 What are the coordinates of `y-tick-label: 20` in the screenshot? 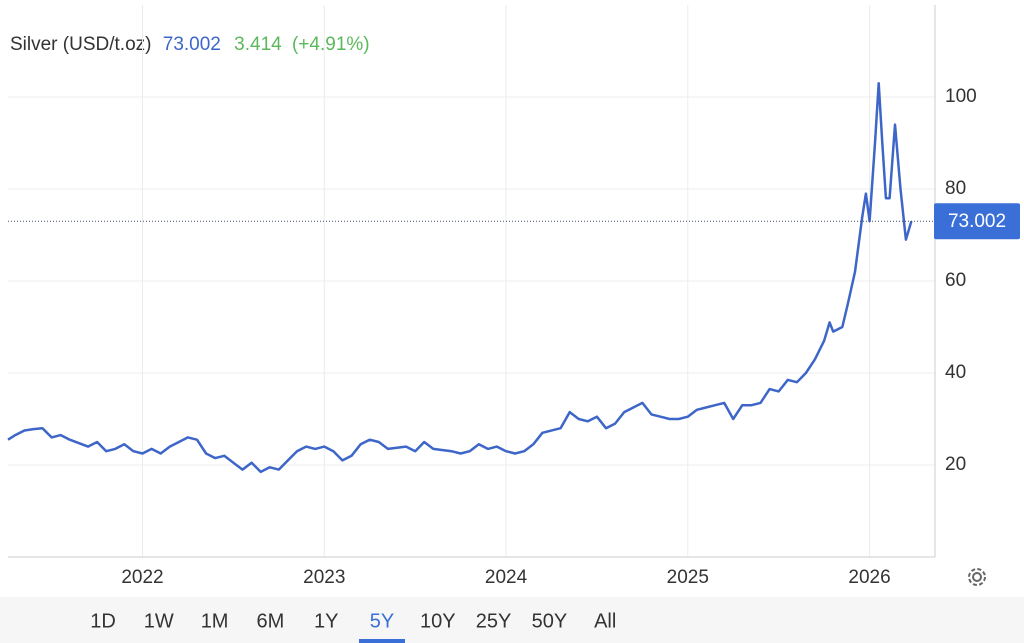 It's located at (955, 464).